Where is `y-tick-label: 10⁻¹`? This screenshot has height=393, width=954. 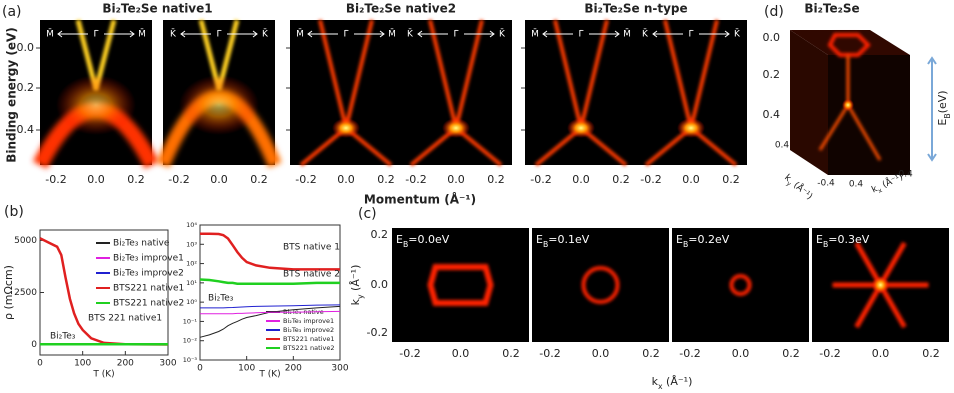 y-tick-label: 10⁻¹ is located at coordinates (190, 321).